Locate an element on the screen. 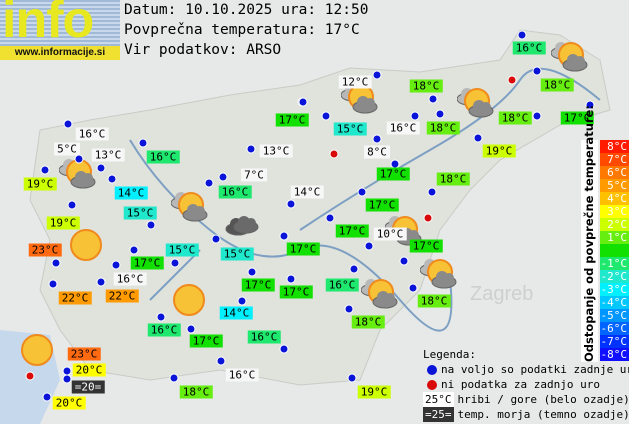 This screenshot has width=629, height=424. station-temperature: 8°C is located at coordinates (377, 152).